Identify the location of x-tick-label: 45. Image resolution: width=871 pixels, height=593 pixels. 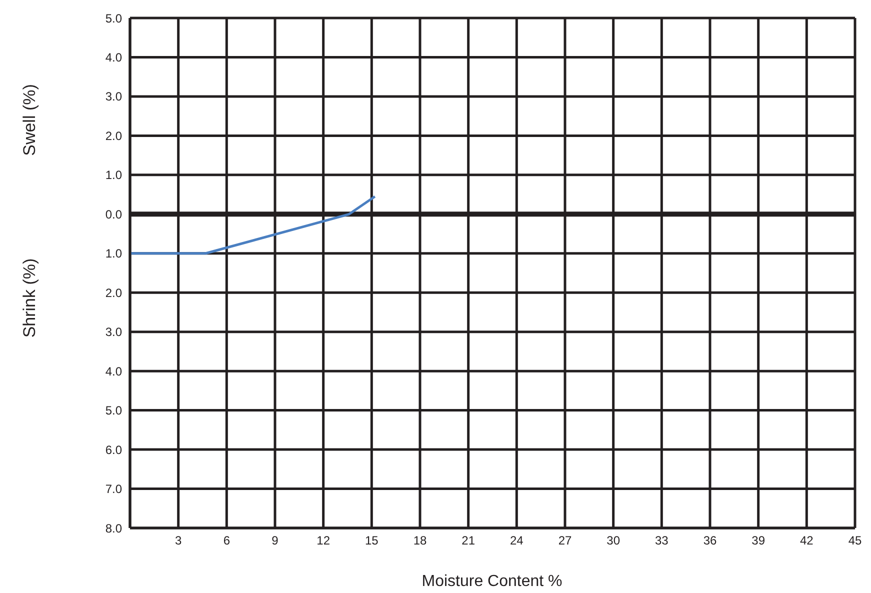
(855, 541).